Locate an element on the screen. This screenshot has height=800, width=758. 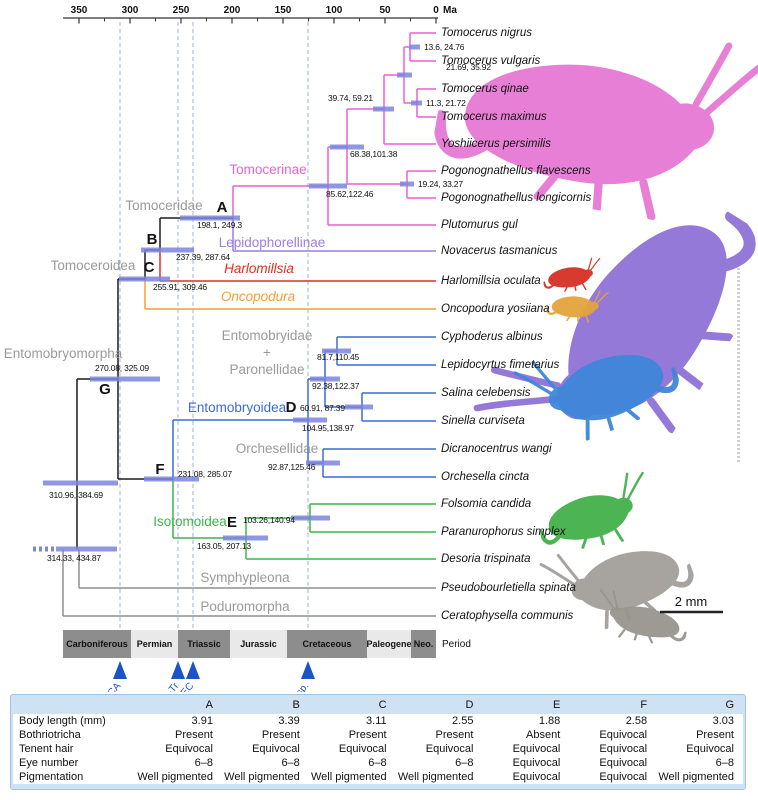
tip-label: Novacerus tasmanicus is located at coordinates (499, 251).